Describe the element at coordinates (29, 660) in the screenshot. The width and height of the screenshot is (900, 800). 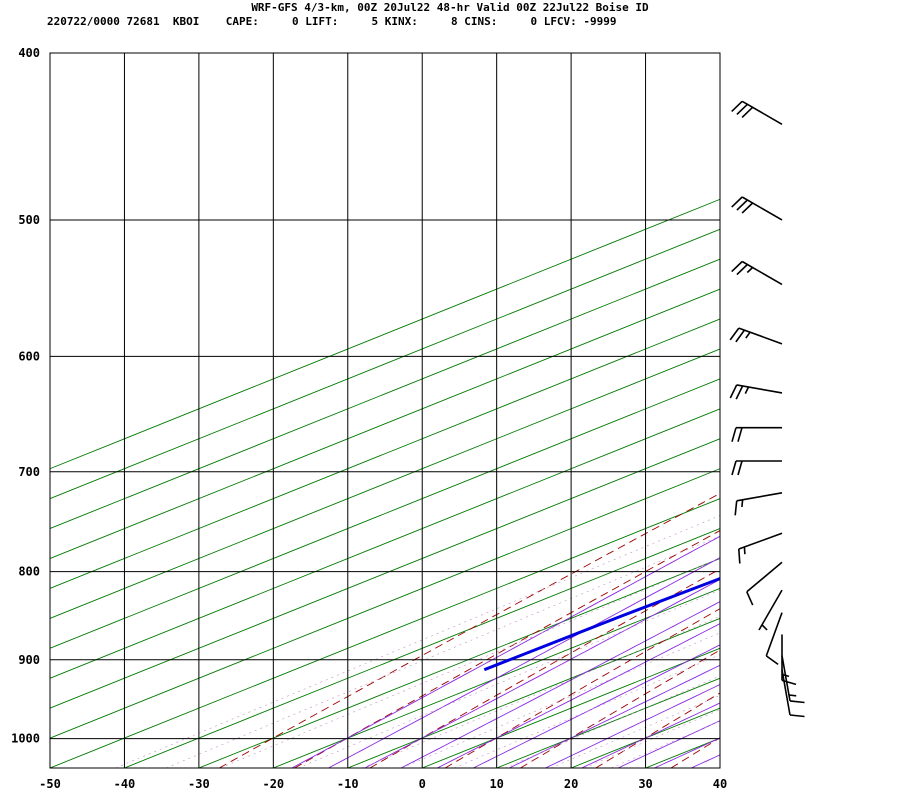
I see `y-tick-label: 900` at that location.